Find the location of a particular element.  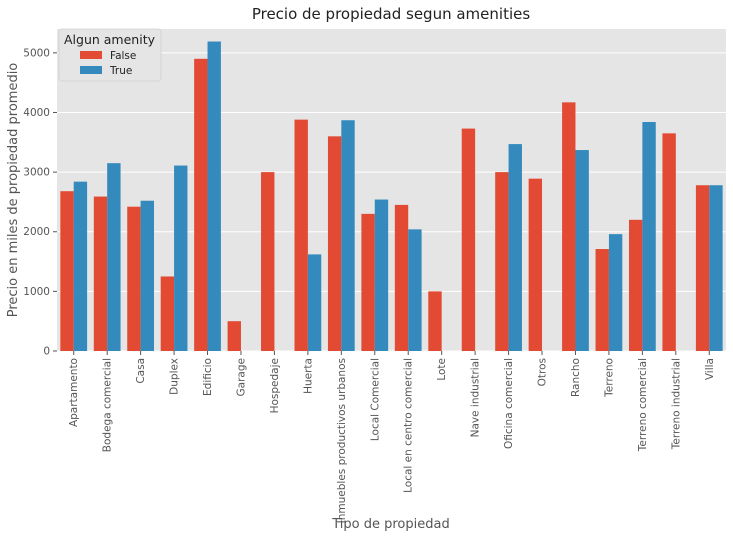

legend-swatch-true is located at coordinates (91, 70).